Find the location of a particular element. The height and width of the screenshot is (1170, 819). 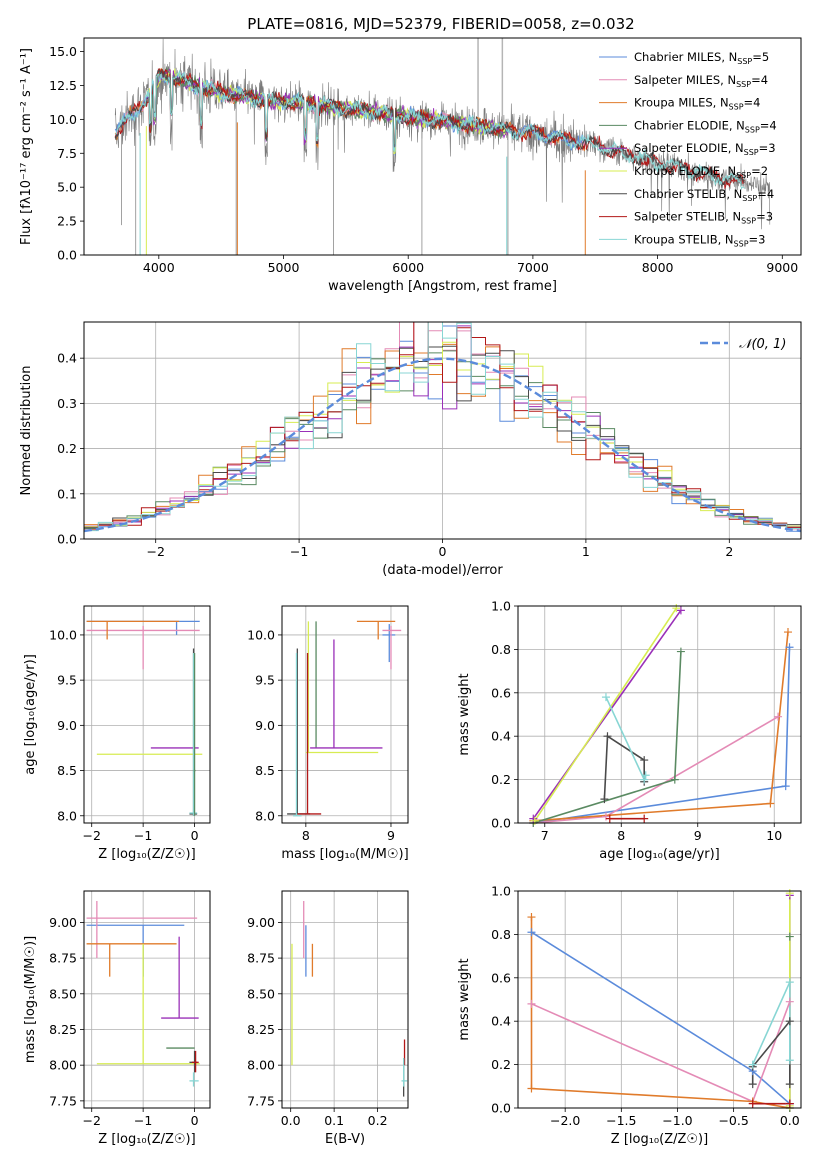

y-tick-label: 8.0 is located at coordinates (67, 815).